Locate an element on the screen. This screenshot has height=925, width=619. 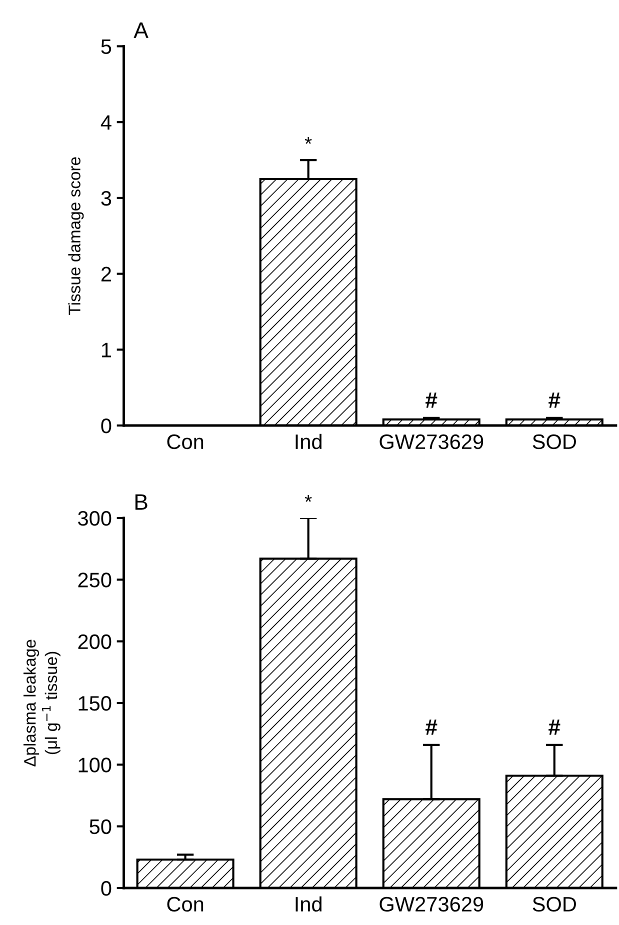
y-tick-label: 200 is located at coordinates (95, 642).